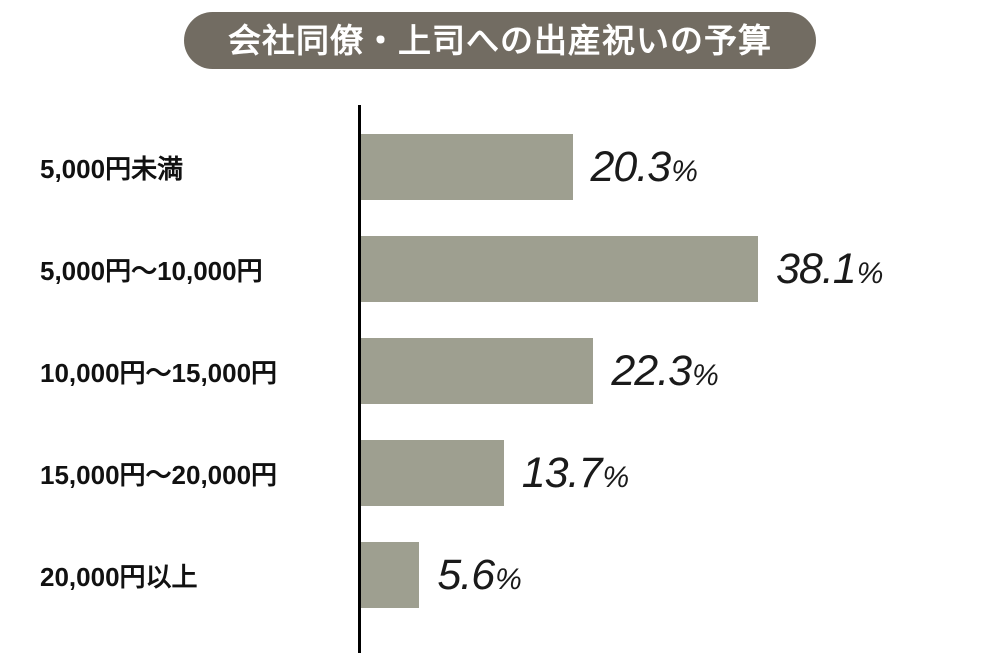  What do you see at coordinates (466, 574) in the screenshot?
I see `value-number: 5.6` at bounding box center [466, 574].